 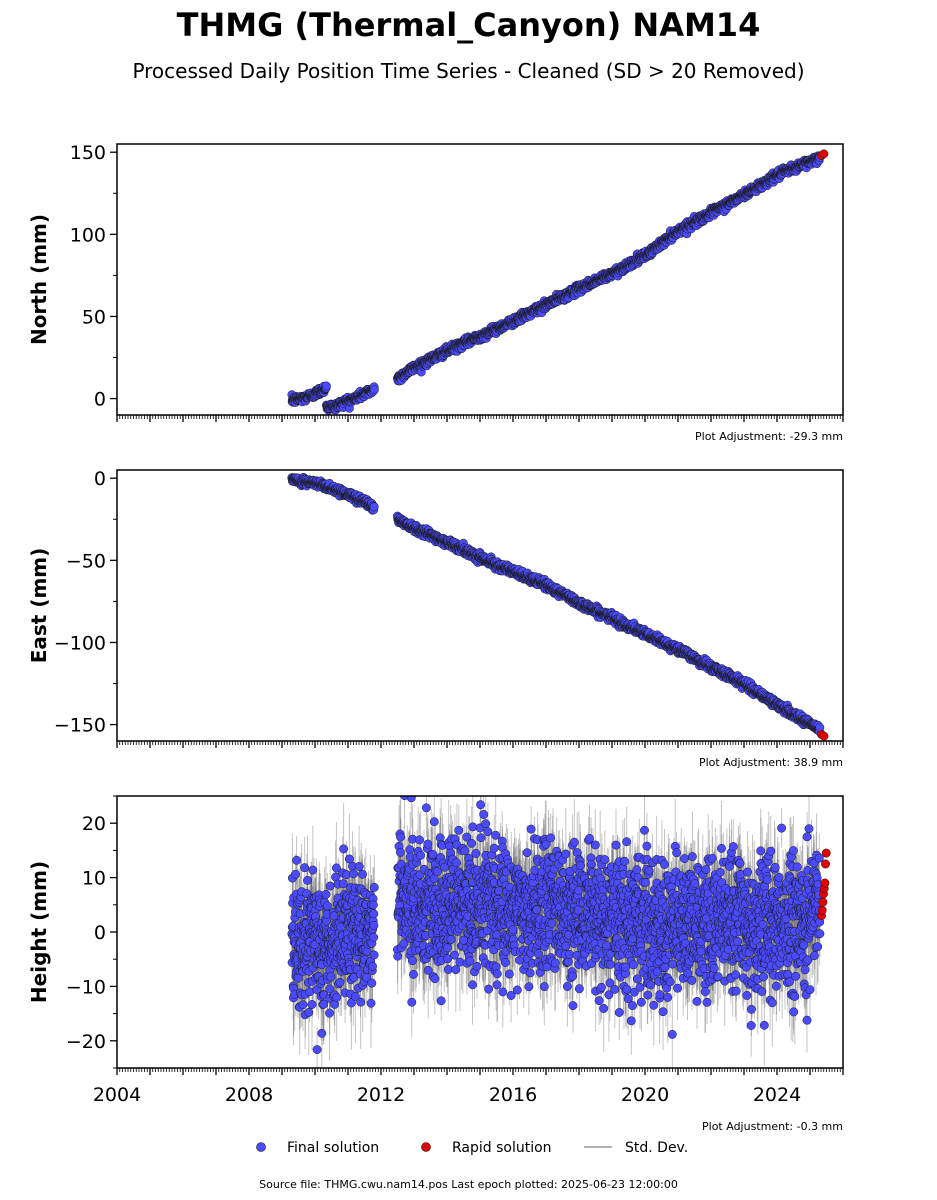 I want to click on east-x-axis, so click(x=480, y=744).